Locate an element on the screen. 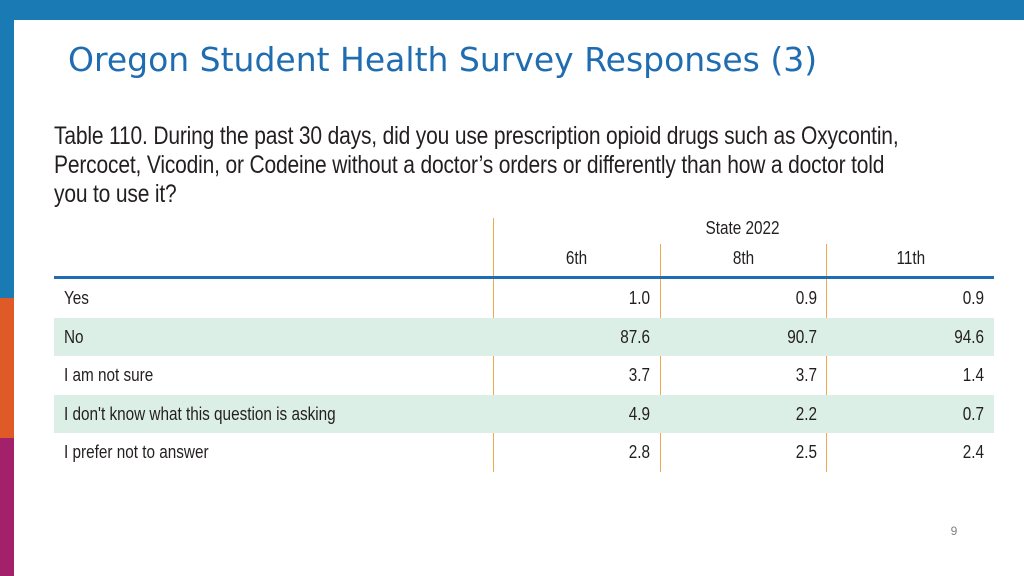  column-header-text: 11th is located at coordinates (910, 258).